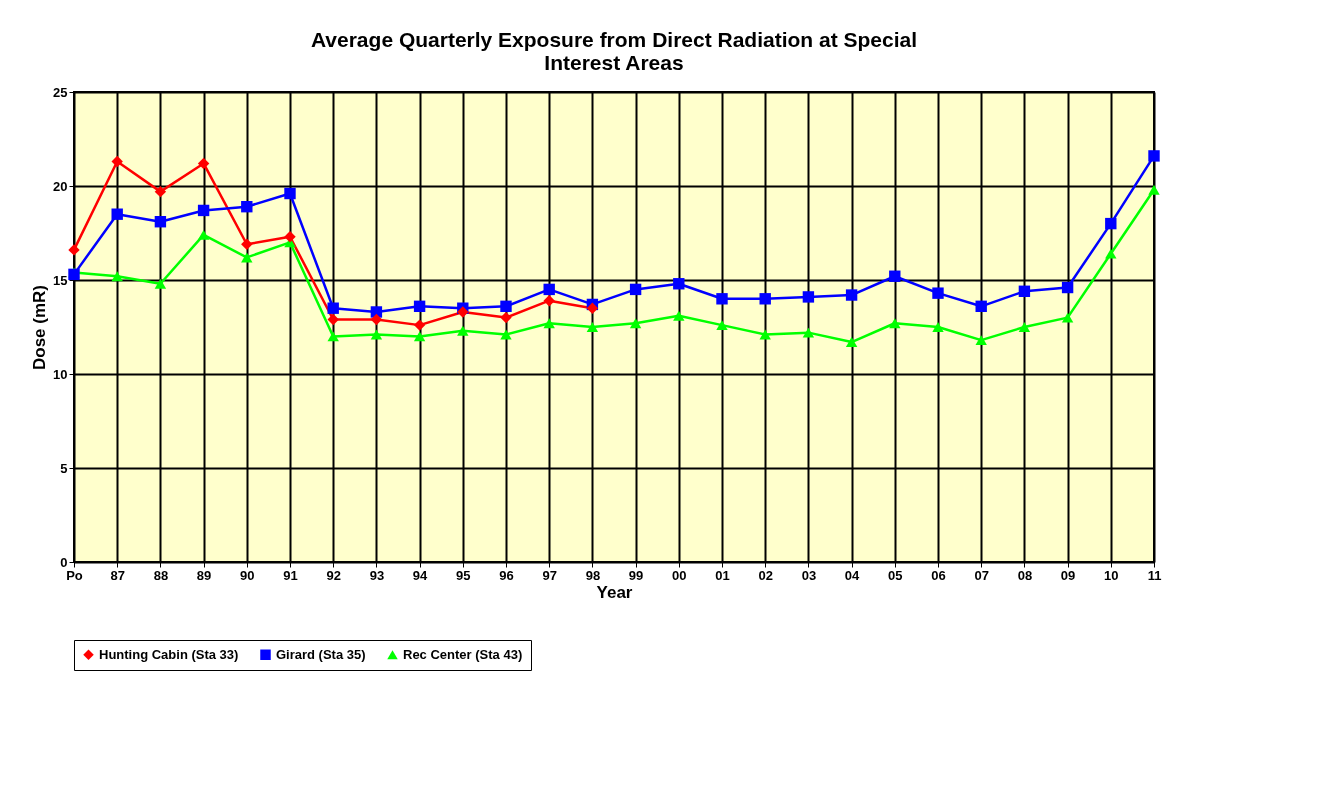  What do you see at coordinates (74, 575) in the screenshot?
I see `x-tick-label: Po` at bounding box center [74, 575].